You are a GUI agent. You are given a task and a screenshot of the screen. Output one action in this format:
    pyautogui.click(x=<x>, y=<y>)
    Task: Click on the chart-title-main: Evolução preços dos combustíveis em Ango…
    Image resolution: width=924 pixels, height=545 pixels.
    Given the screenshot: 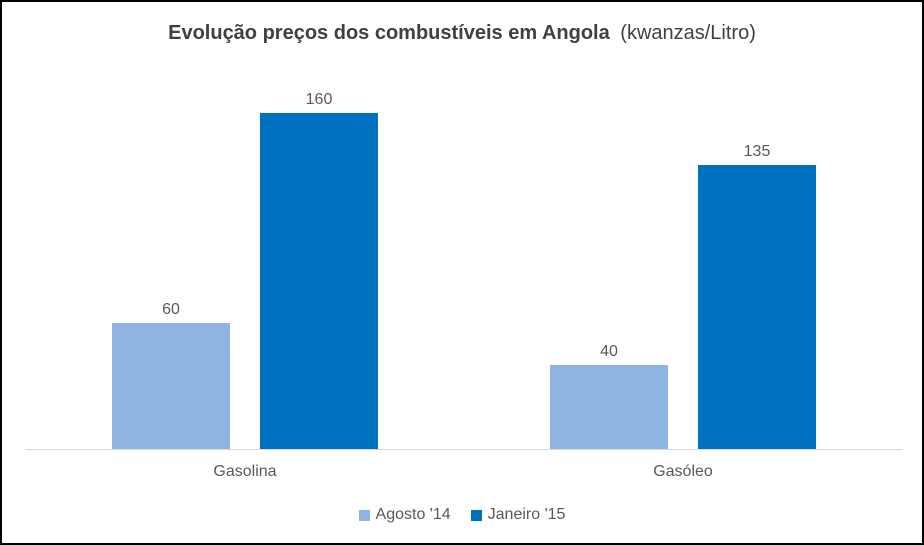 What is the action you would take?
    pyautogui.click(x=389, y=33)
    